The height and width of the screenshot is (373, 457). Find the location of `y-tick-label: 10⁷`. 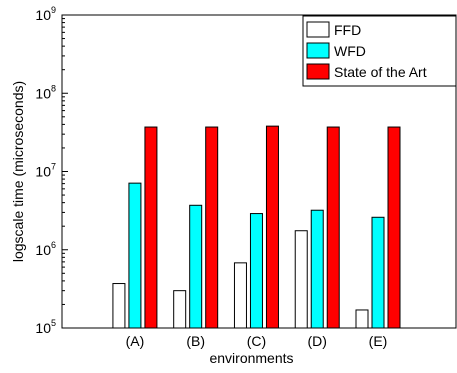

y-tick-label: 10⁷ is located at coordinates (45, 171).